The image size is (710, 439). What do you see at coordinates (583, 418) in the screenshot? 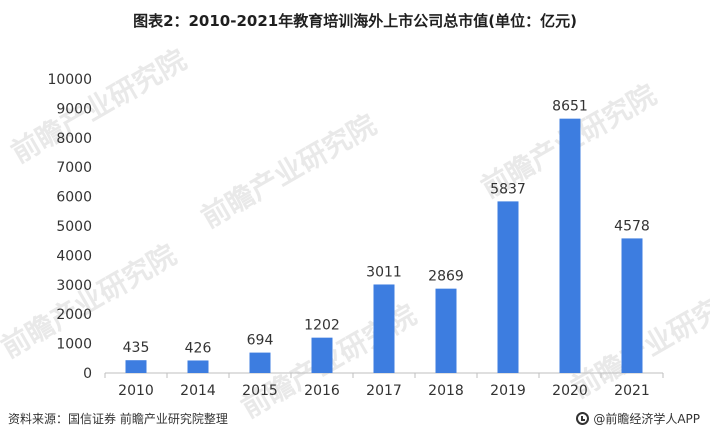
I see `brand-logo-icon` at bounding box center [583, 418].